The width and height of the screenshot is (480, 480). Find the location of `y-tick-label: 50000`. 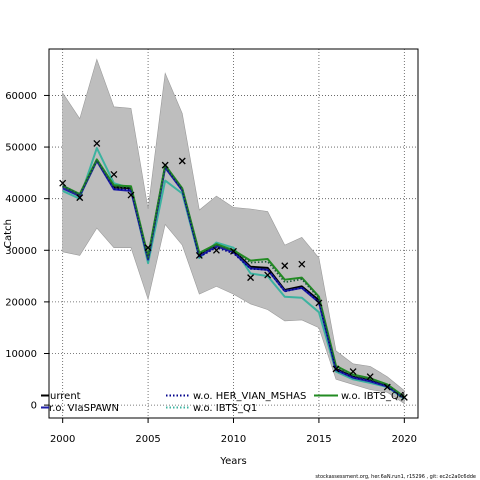

y-tick-label: 50000 is located at coordinates (21, 148).